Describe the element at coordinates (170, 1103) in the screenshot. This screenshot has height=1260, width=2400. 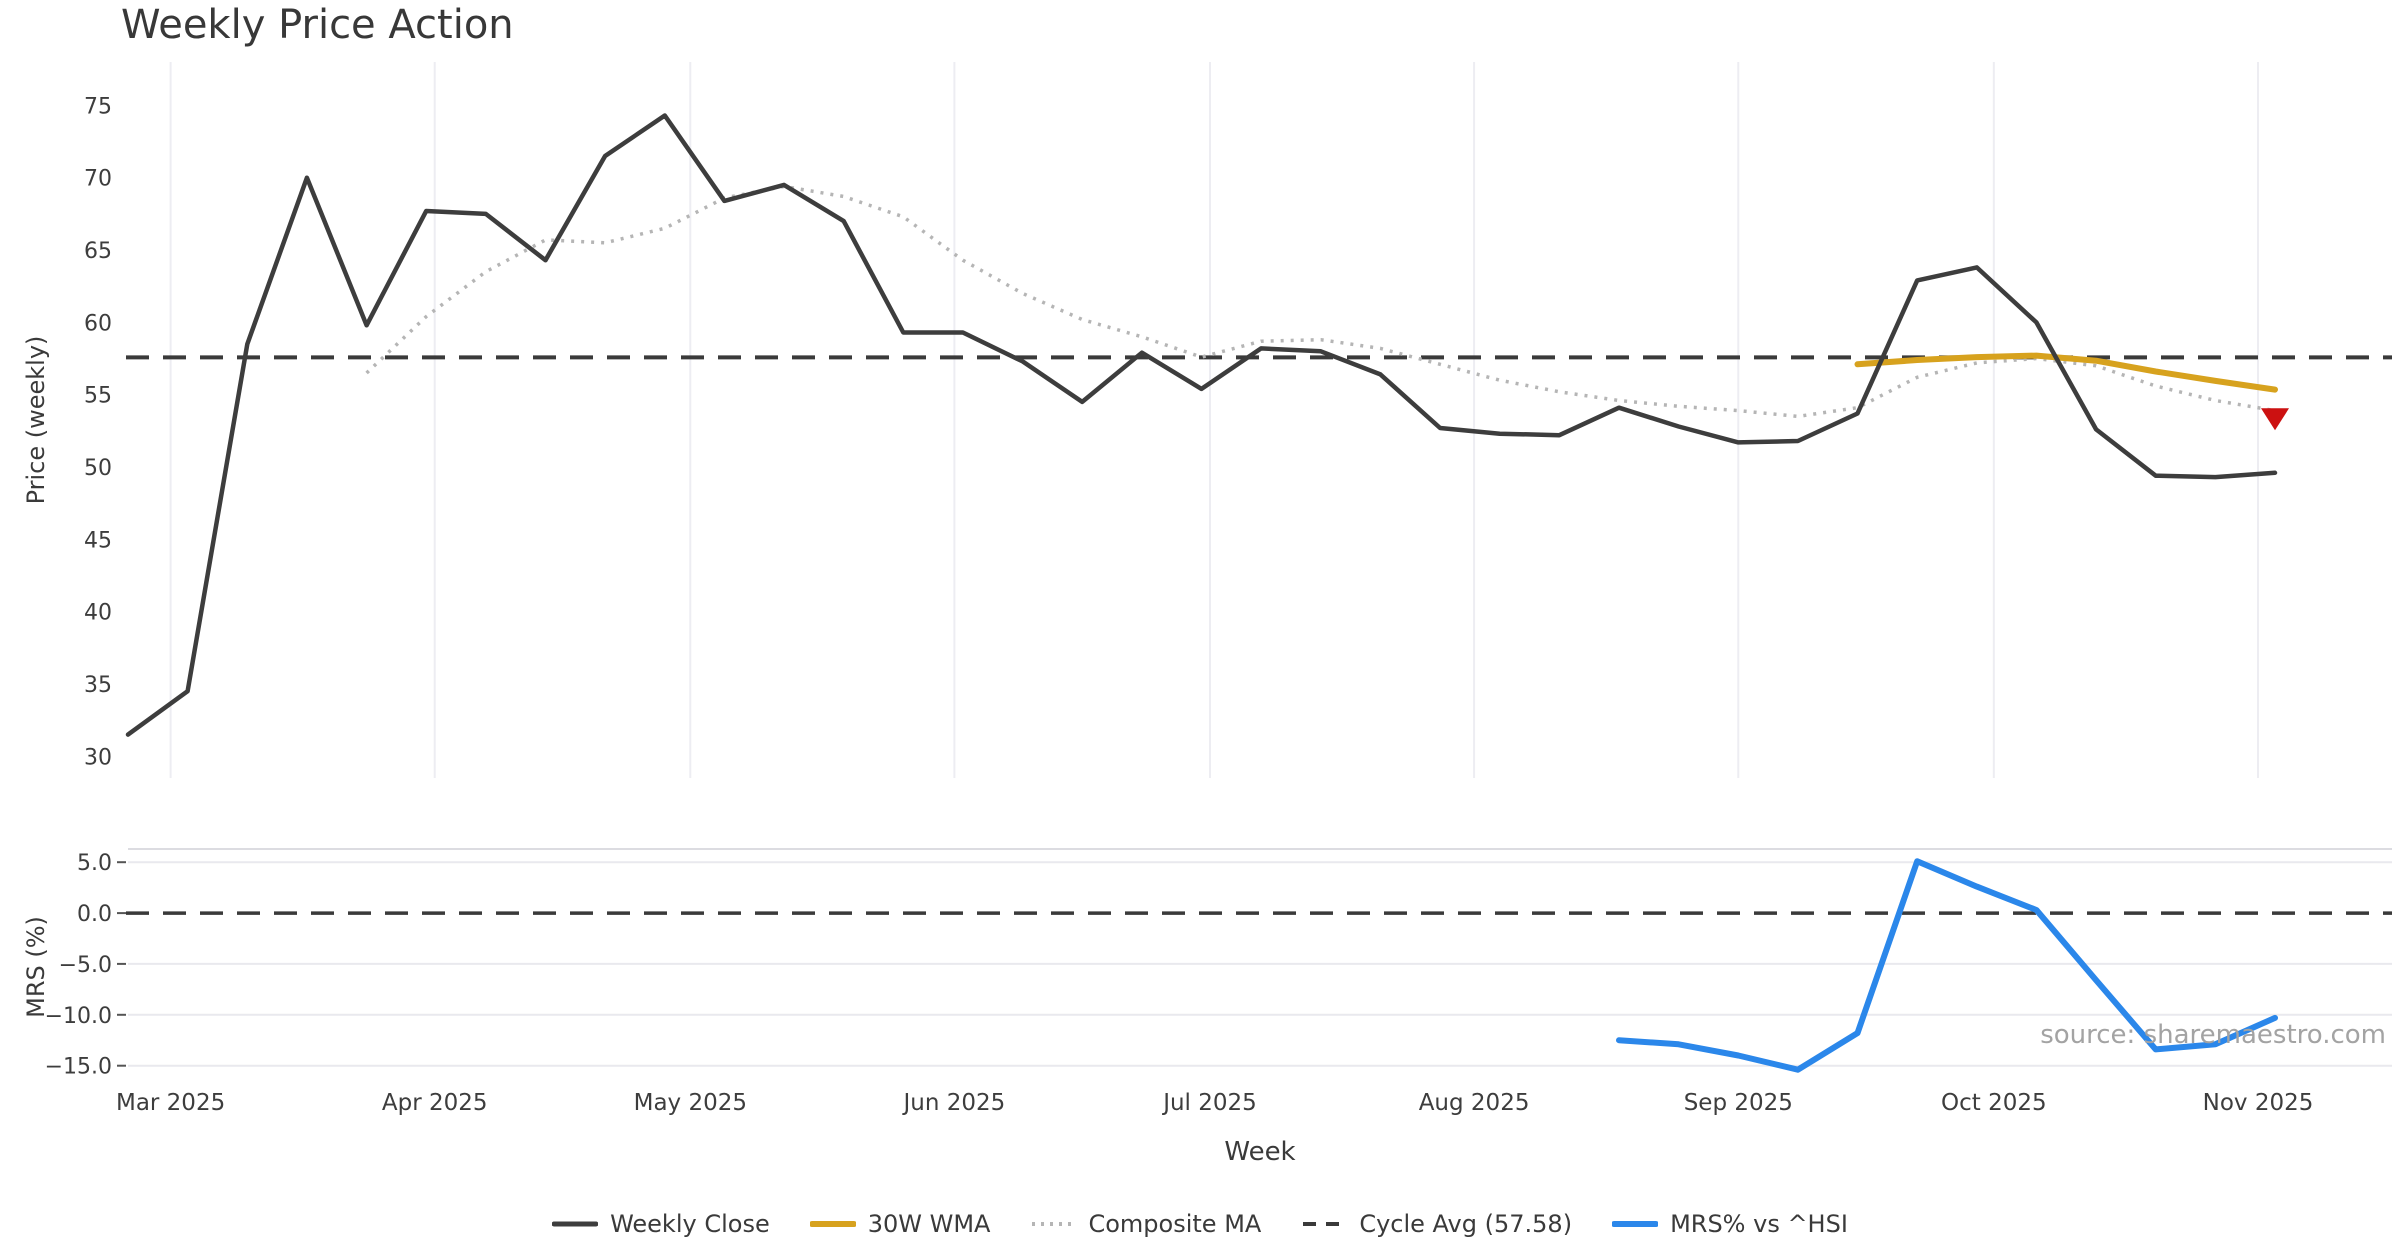
I see `month-tick-label: Mar 2025` at that location.